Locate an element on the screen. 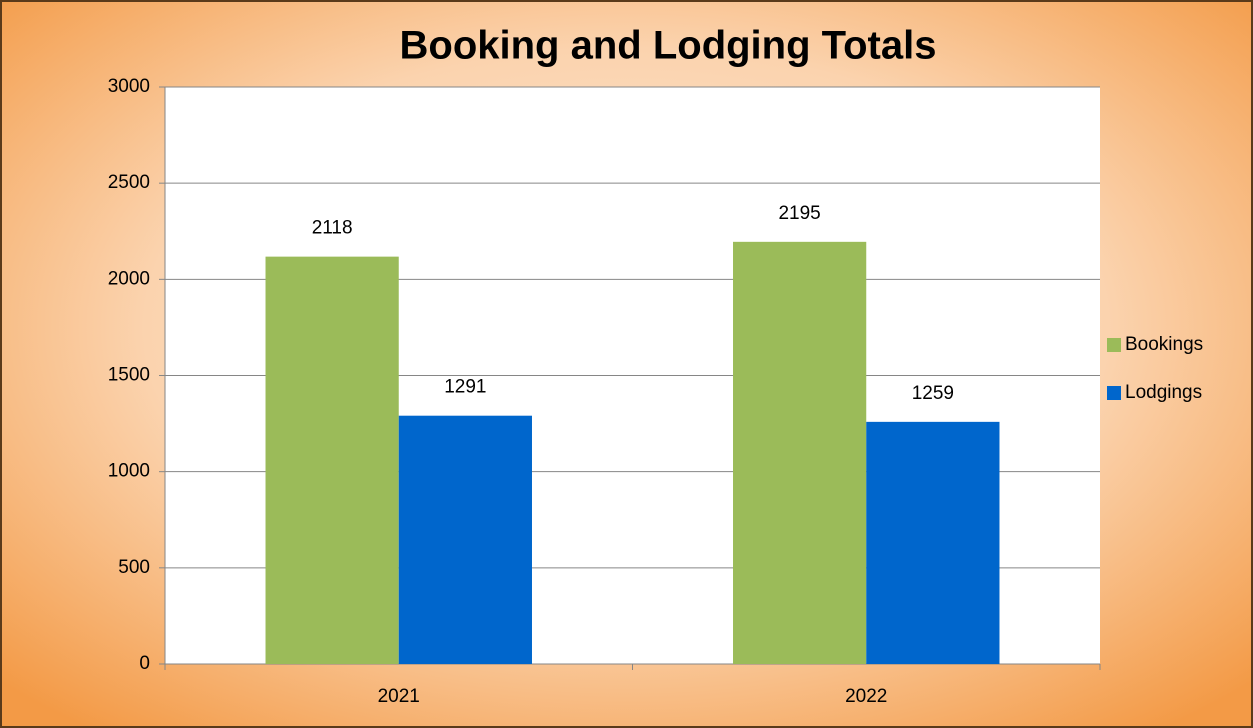 This screenshot has width=1253, height=728. y-tick-label: 1000 is located at coordinates (129, 471).